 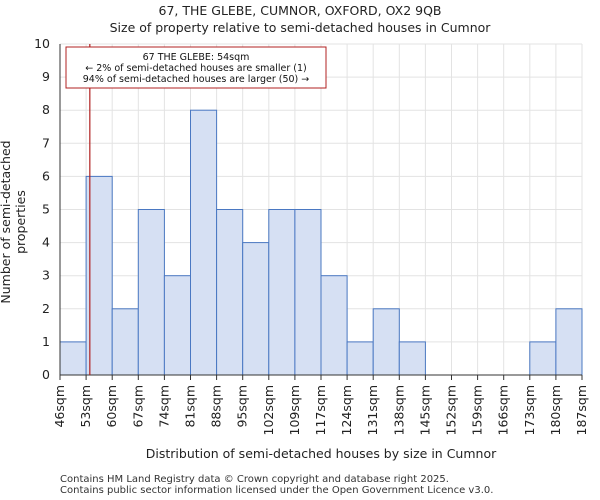 What do you see at coordinates (42, 43) in the screenshot?
I see `y-tick-label: 10` at bounding box center [42, 43].